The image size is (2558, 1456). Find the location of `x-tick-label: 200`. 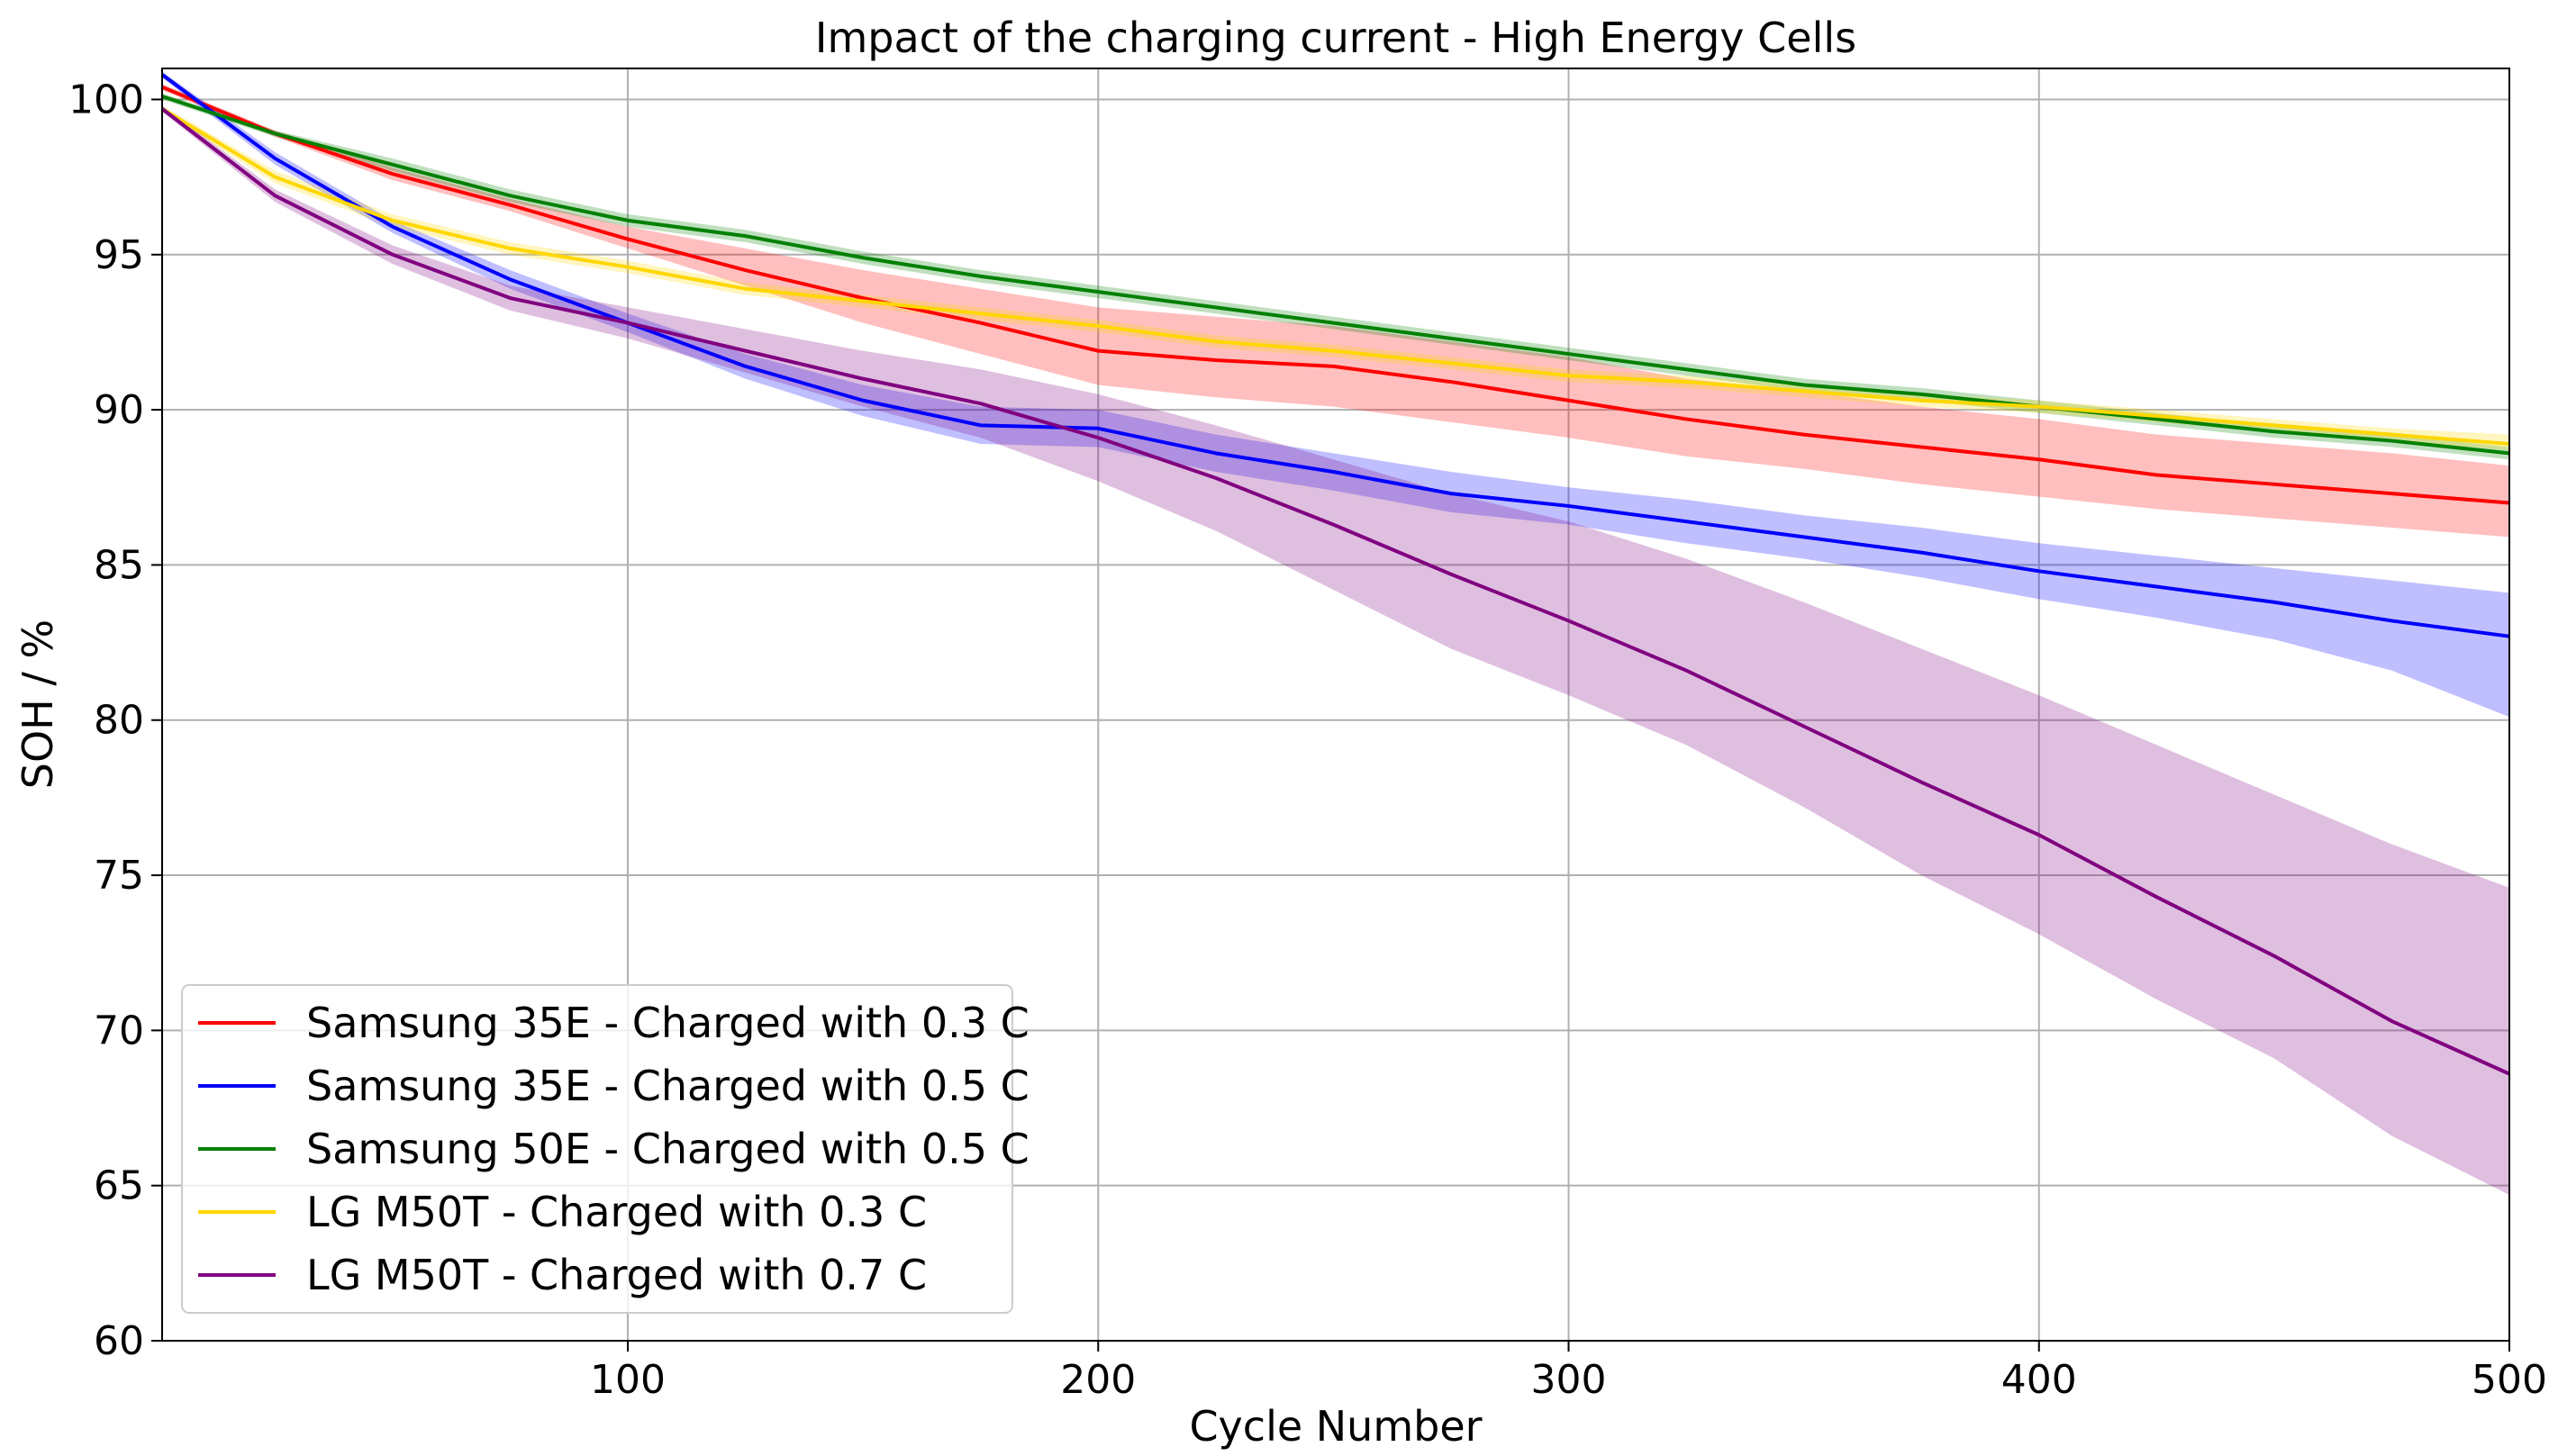

x-tick-label: 200 is located at coordinates (1098, 1380).